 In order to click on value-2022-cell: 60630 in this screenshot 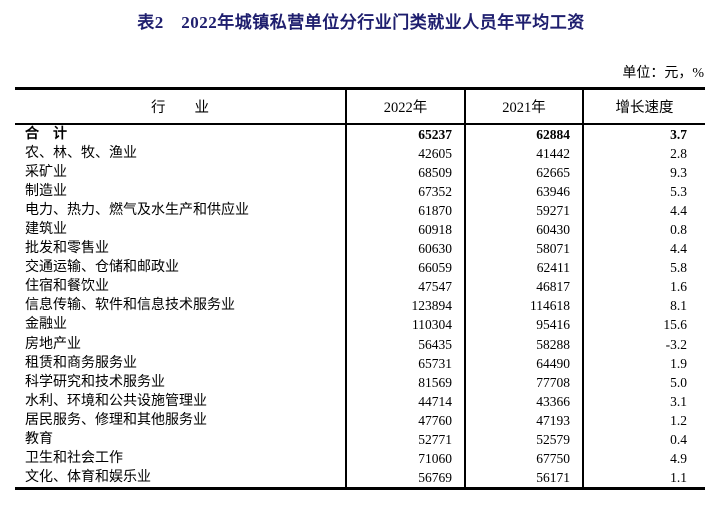, I will do `click(405, 249)`.